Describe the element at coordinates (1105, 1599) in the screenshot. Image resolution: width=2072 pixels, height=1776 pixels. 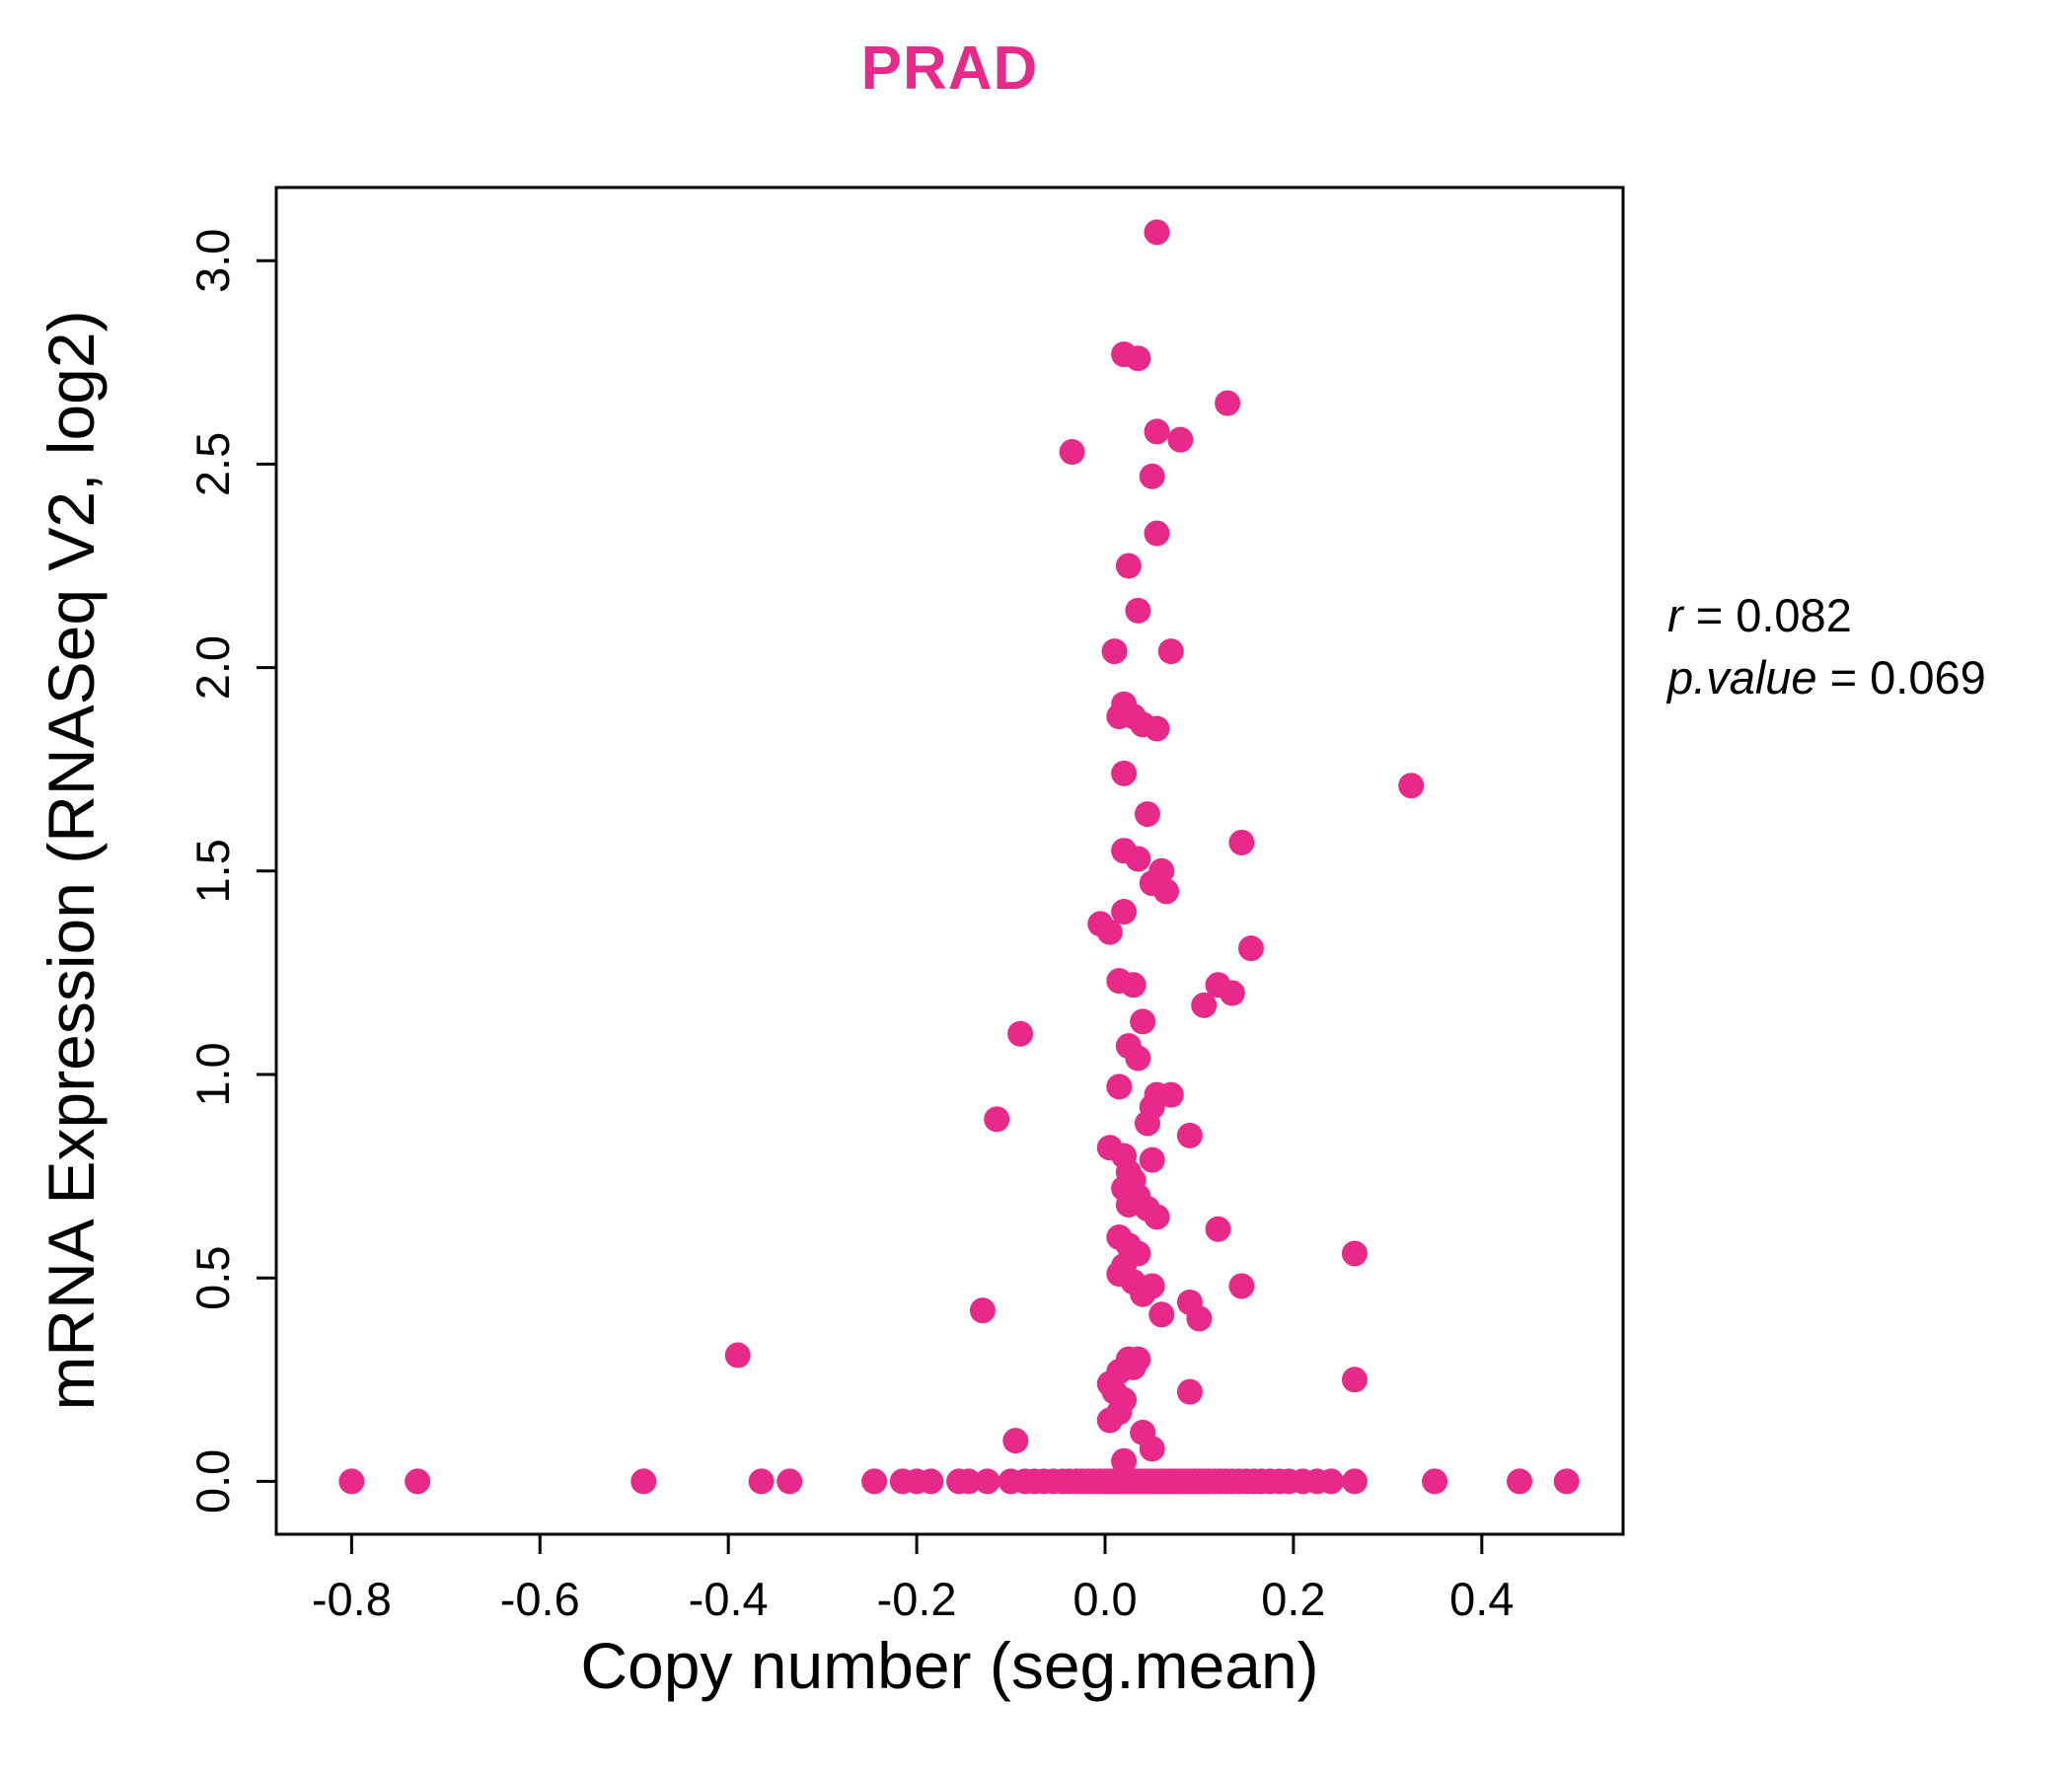
I see `x-tick-label: 0.0` at that location.